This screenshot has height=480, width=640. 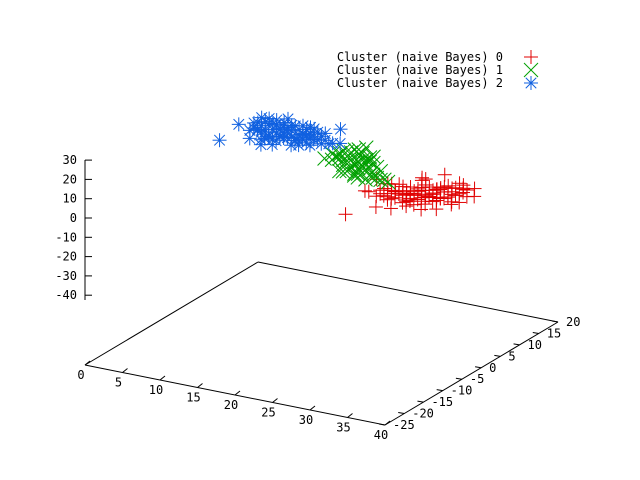 I want to click on x-tick-label: 40, so click(x=381, y=435).